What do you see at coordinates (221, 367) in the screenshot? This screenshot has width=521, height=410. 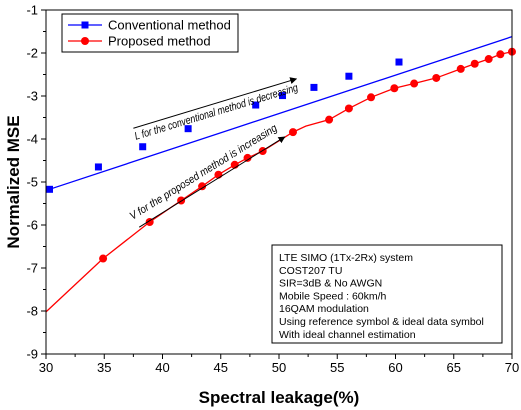 I see `x-tick-label-3: 45` at bounding box center [221, 367].